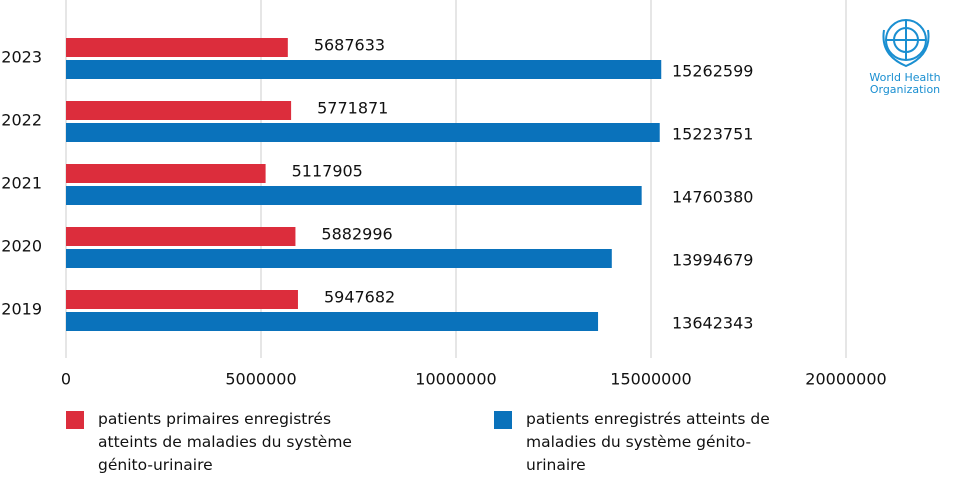 This screenshot has height=477, width=956. I want to click on y-tick-label: 2022, so click(21, 120).